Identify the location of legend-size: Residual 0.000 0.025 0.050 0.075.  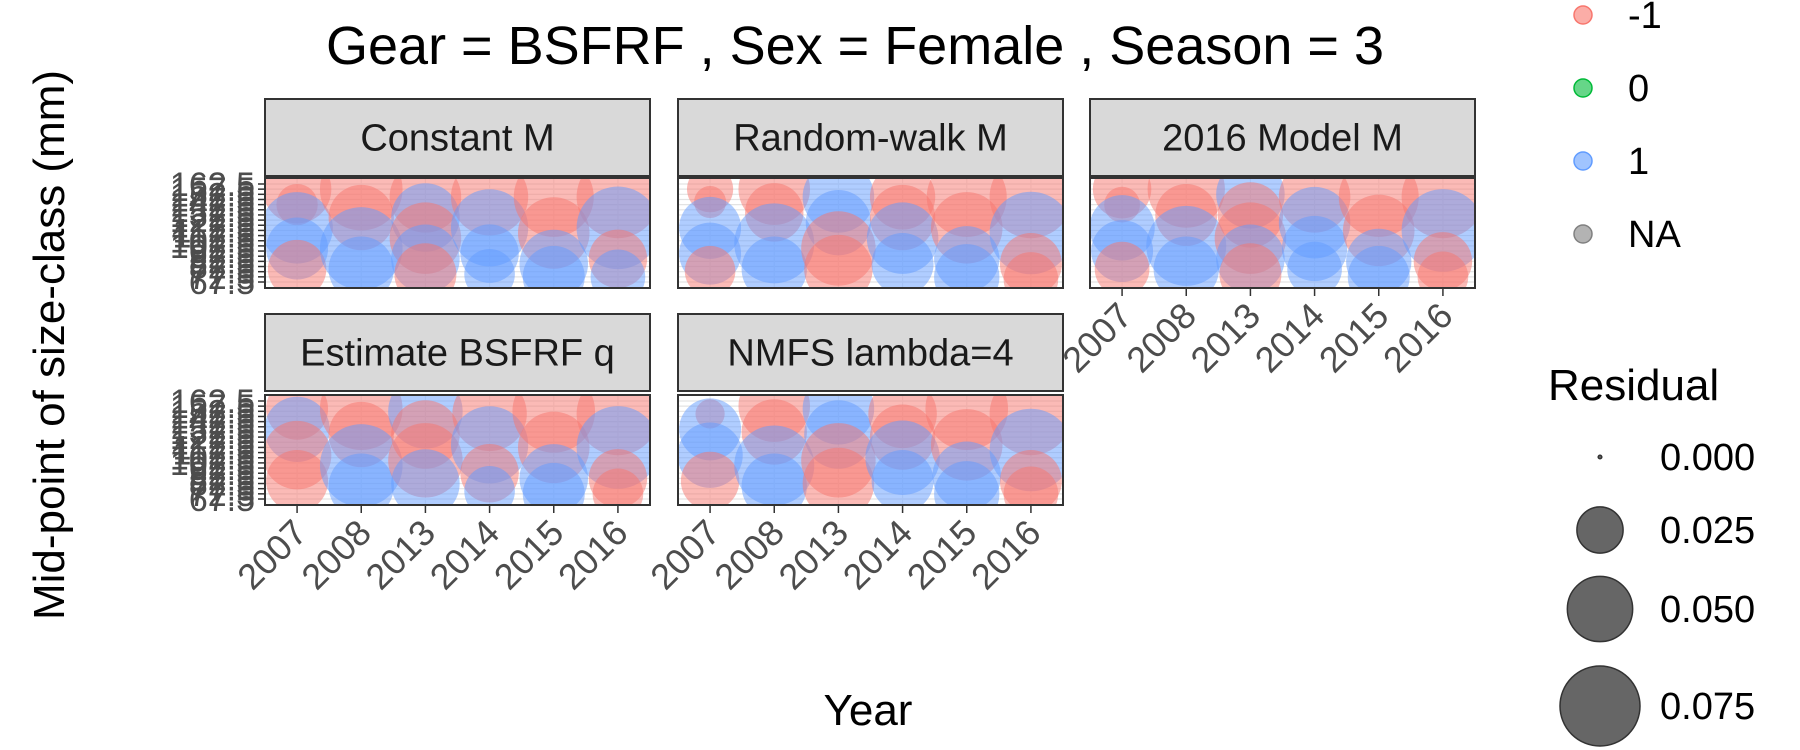
(1651, 554).